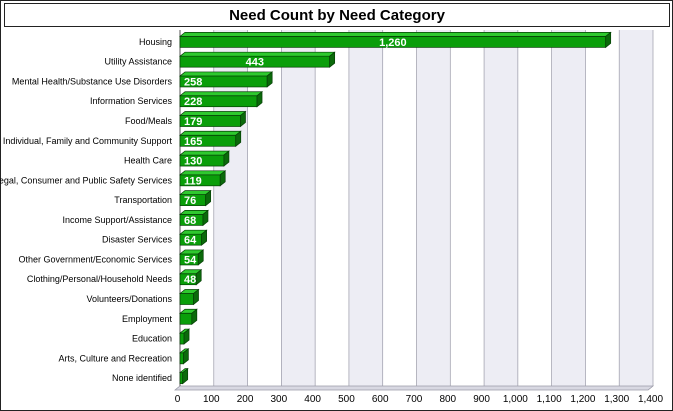 The image size is (673, 411). What do you see at coordinates (380, 399) in the screenshot?
I see `x-tick-label: 600` at bounding box center [380, 399].